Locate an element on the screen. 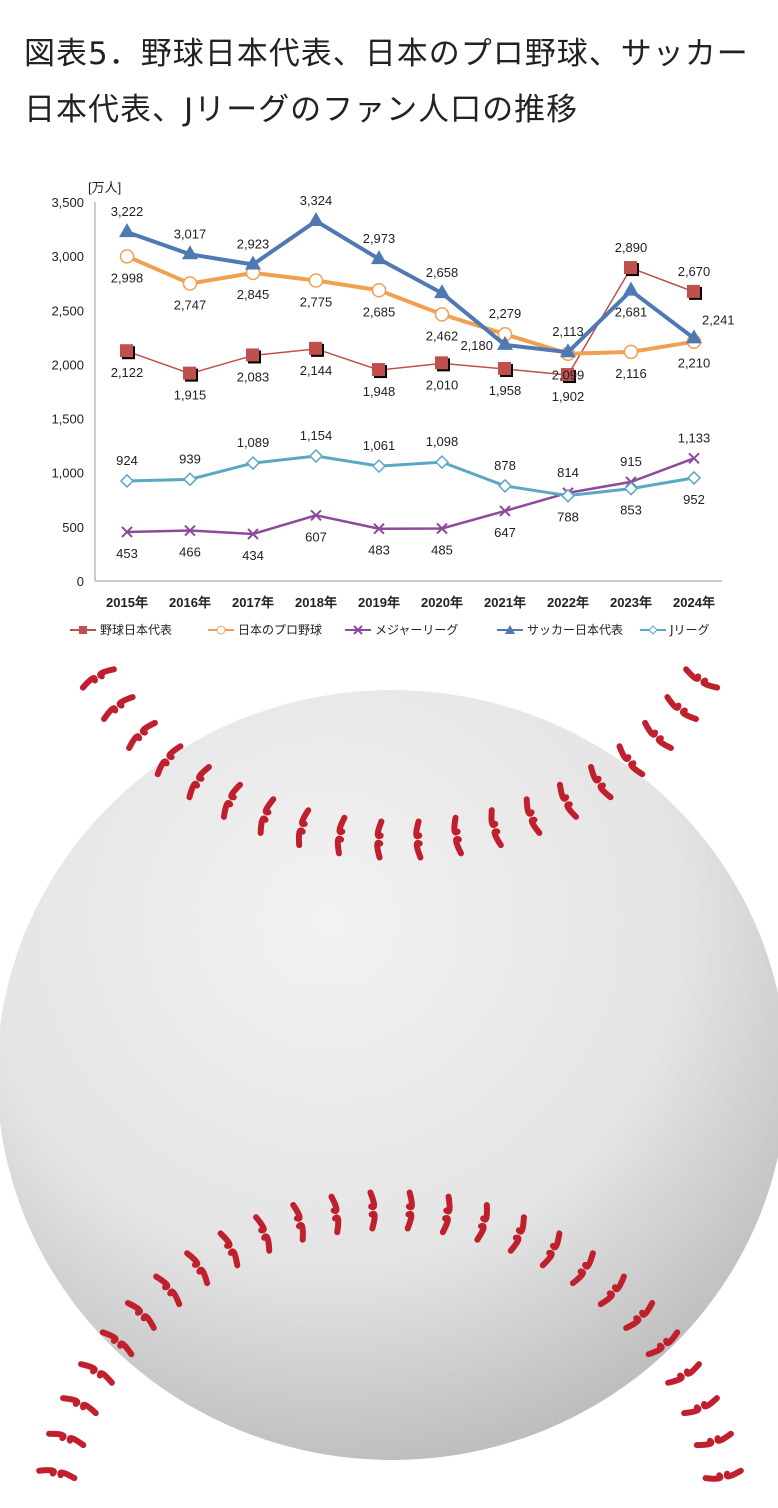 This screenshot has height=1508, width=778. data-label: 924 is located at coordinates (127, 460).